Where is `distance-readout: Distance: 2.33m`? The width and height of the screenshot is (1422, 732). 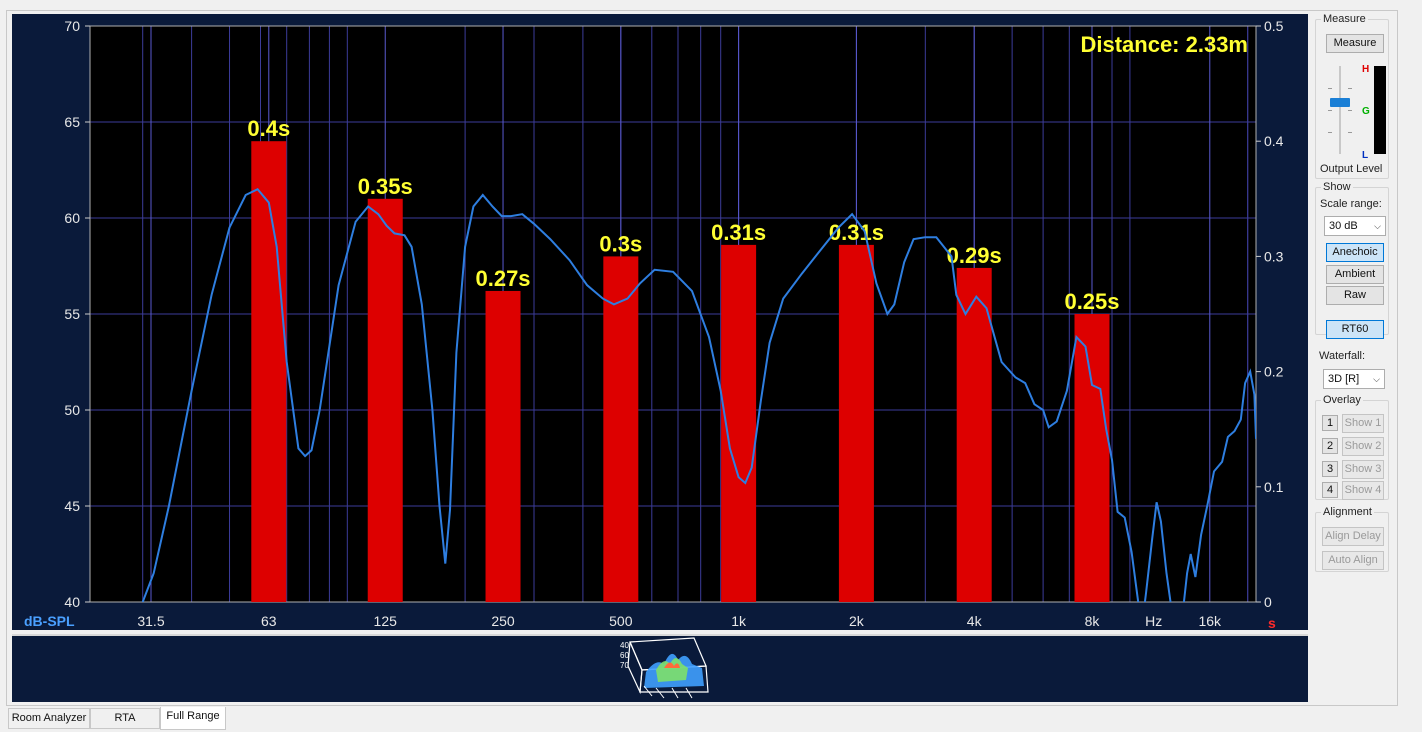 distance-readout: Distance: 2.33m is located at coordinates (1164, 44).